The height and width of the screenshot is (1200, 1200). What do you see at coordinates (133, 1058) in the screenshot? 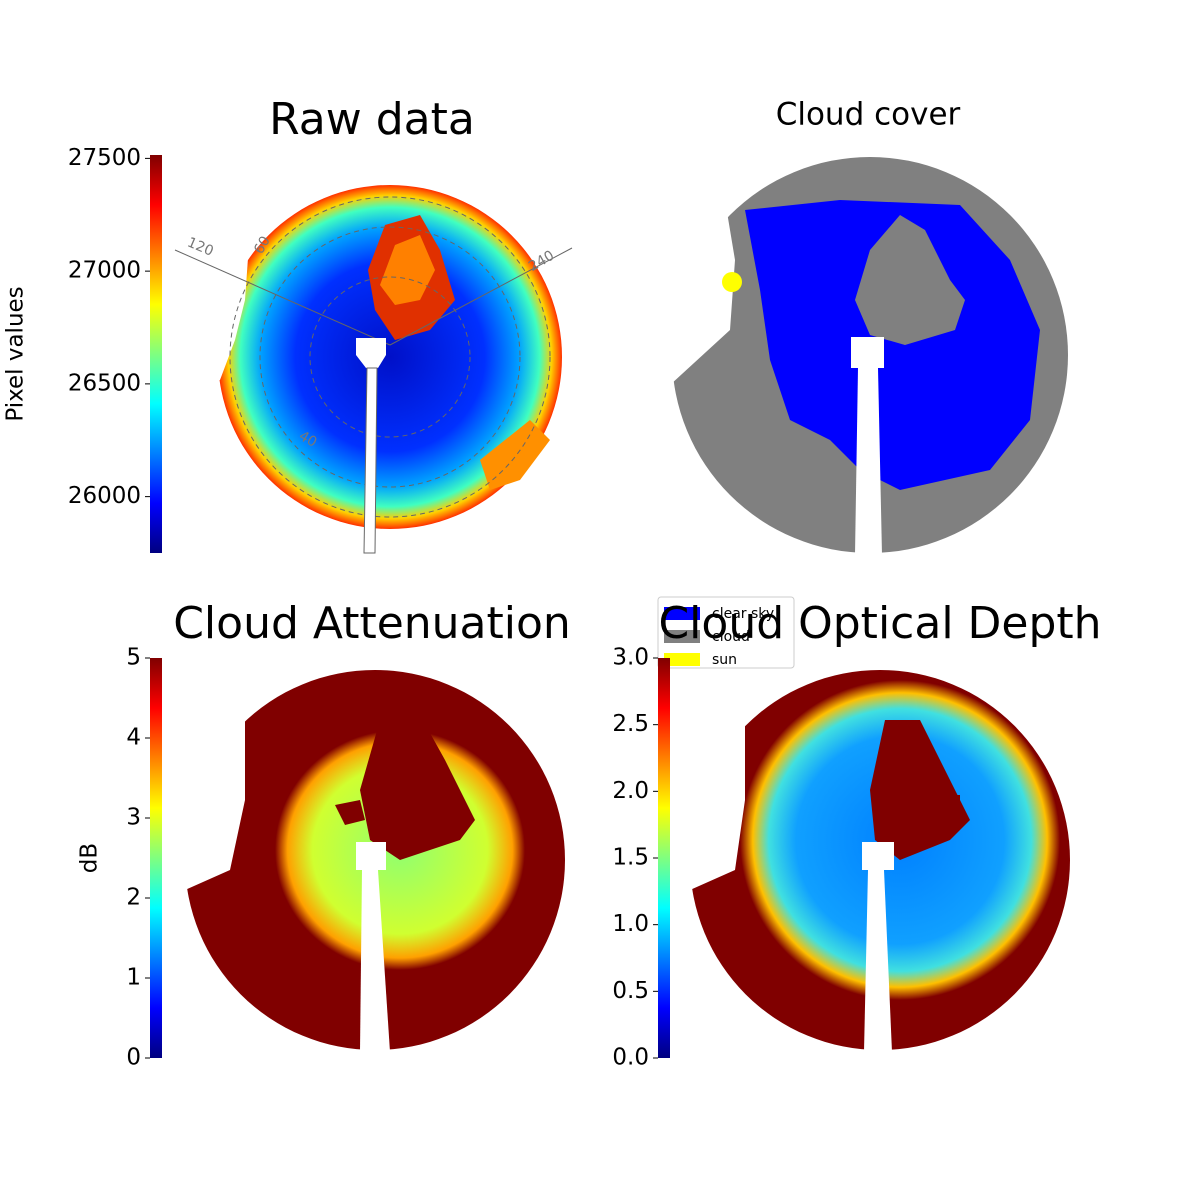
I see `colorbar-tick-label: 0` at bounding box center [133, 1058].